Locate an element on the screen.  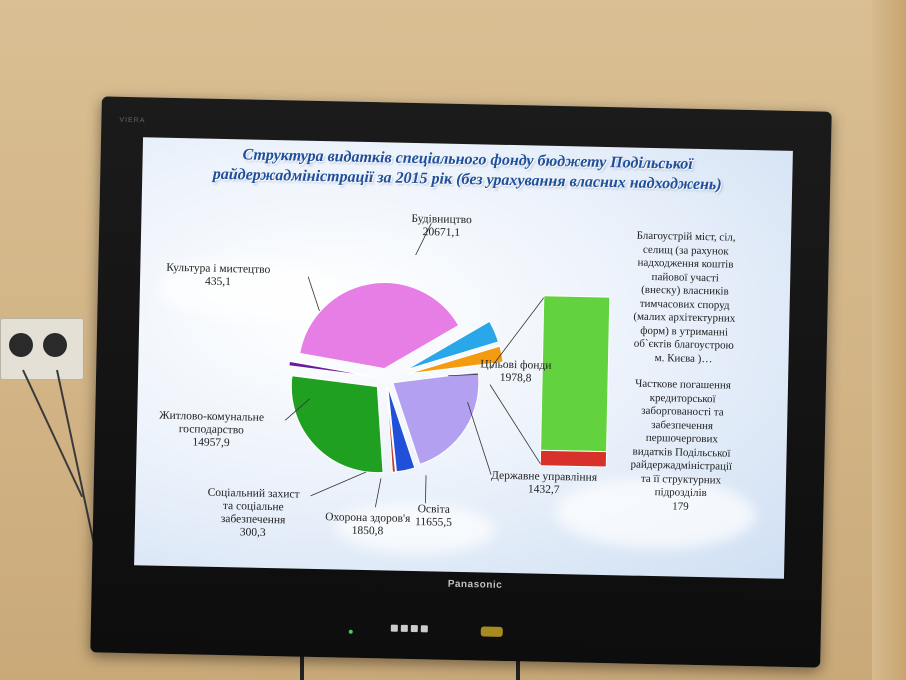
tv-model-badge: VIERA is located at coordinates (132, 120).